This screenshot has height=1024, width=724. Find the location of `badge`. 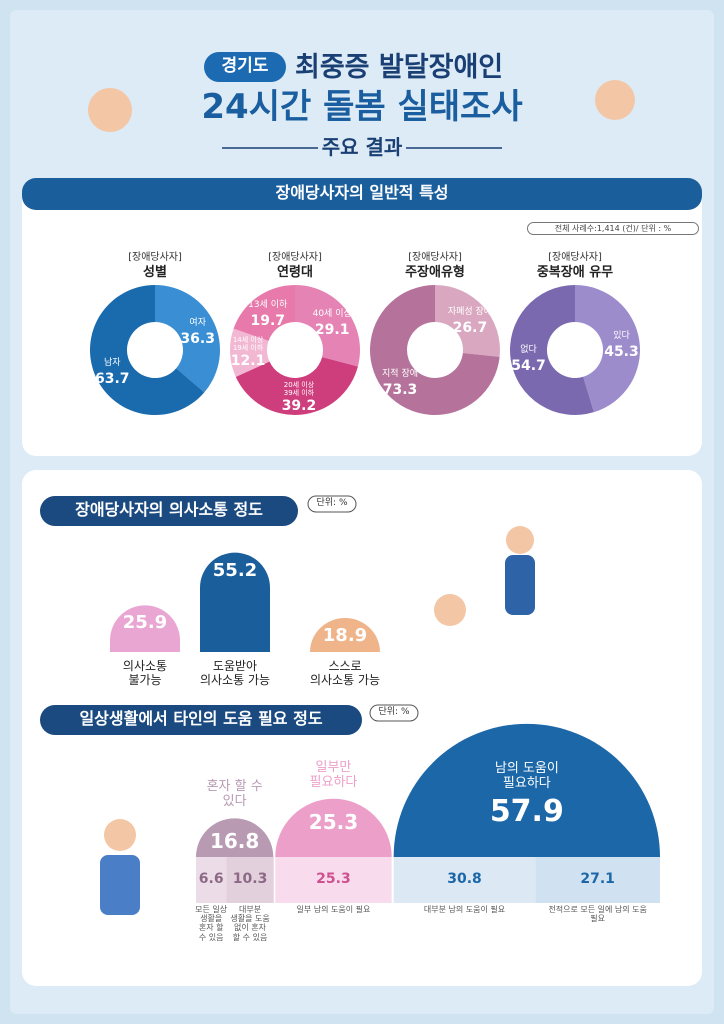

badge is located at coordinates (245, 67).